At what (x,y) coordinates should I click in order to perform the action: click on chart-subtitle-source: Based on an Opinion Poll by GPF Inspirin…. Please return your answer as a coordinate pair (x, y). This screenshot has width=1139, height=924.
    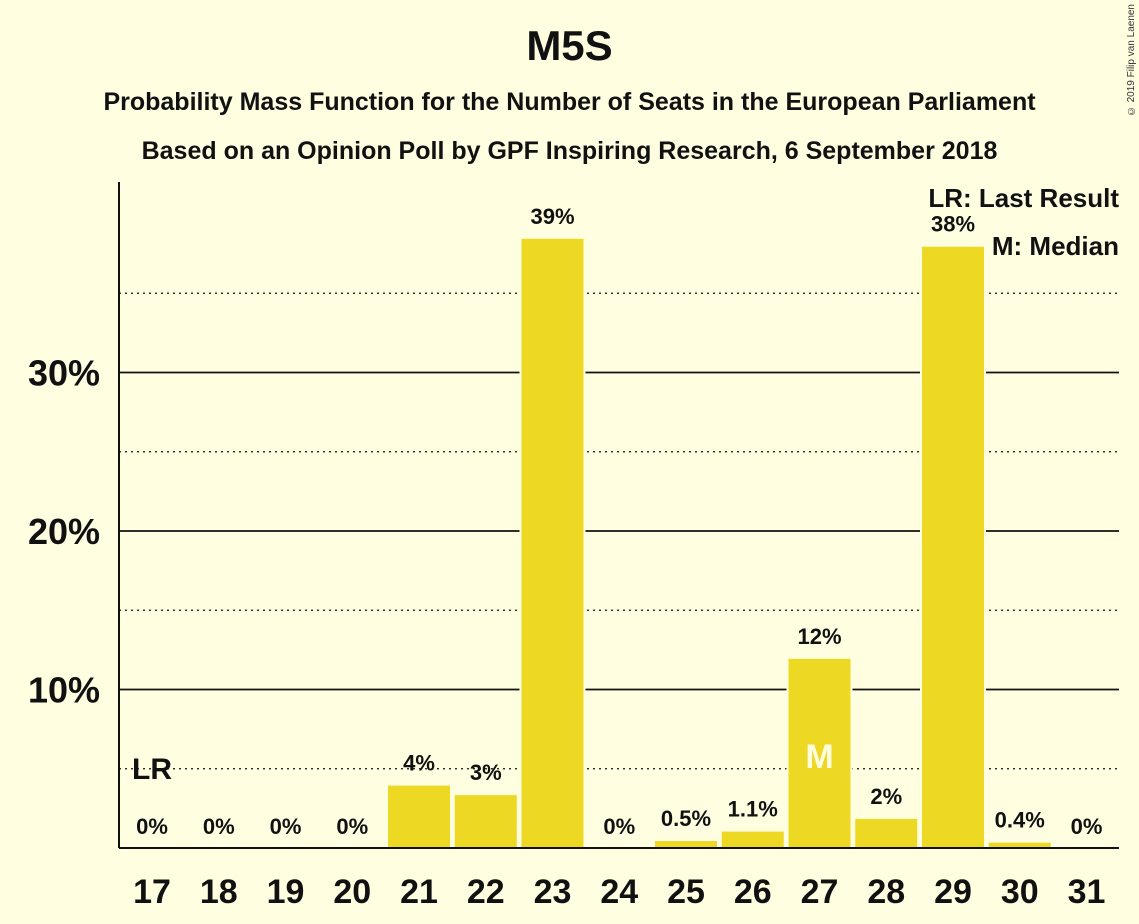
    Looking at the image, I should click on (569, 151).